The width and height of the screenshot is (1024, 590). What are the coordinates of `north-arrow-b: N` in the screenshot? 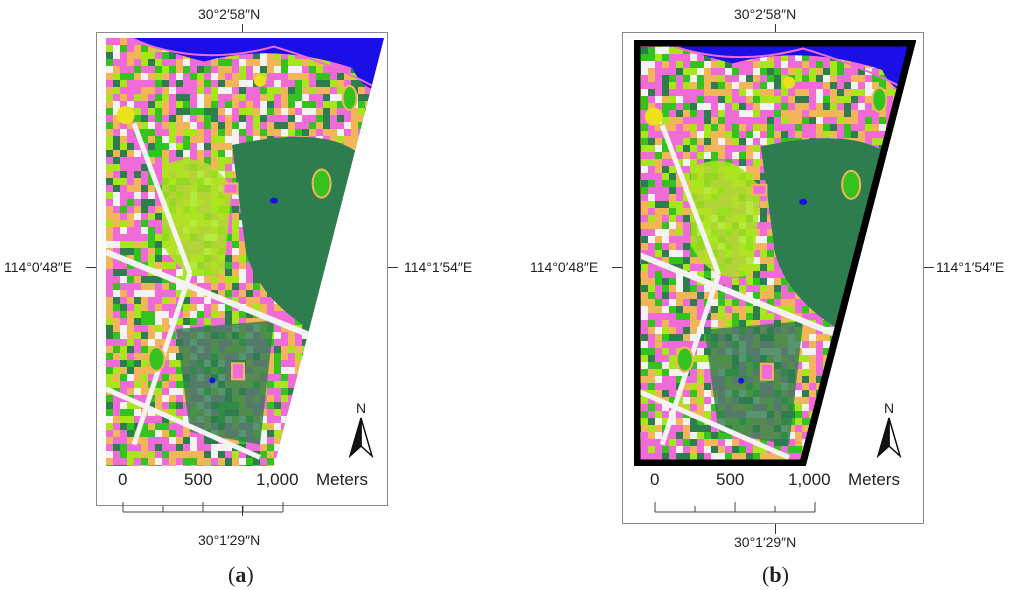 It's located at (889, 431).